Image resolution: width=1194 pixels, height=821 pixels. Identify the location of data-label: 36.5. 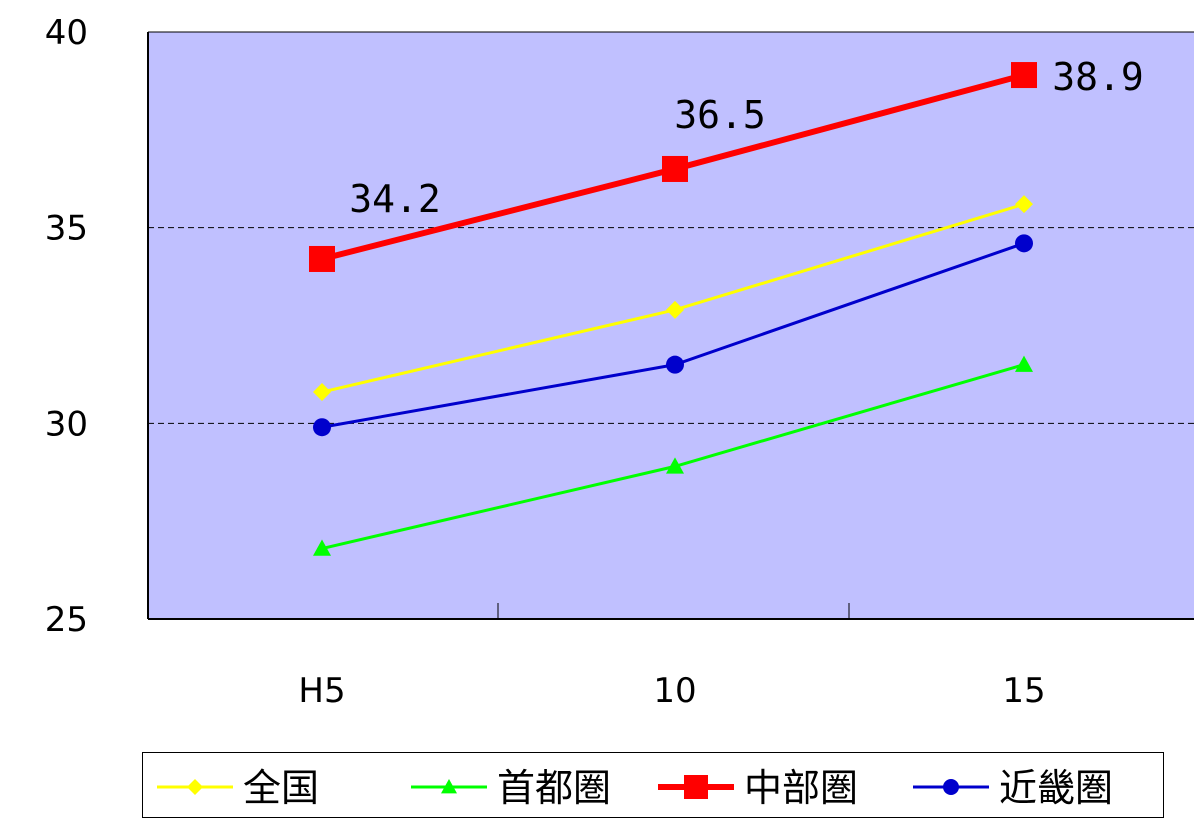
(720, 115).